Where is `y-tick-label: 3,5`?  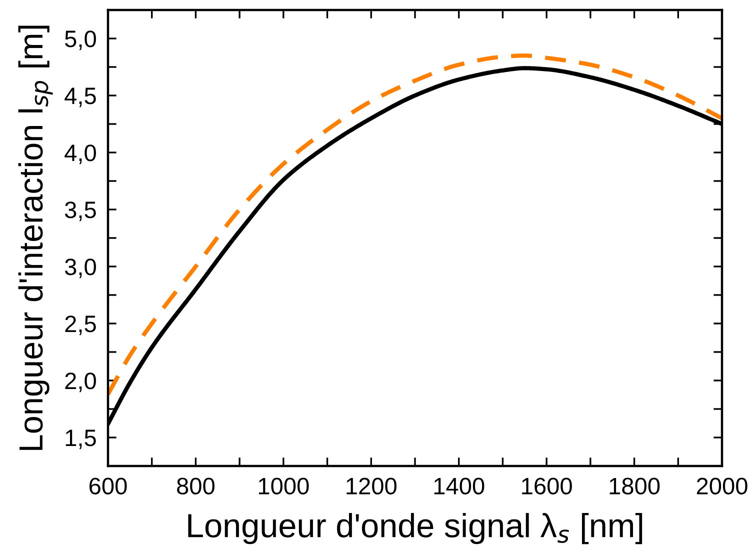 y-tick-label: 3,5 is located at coordinates (80, 212).